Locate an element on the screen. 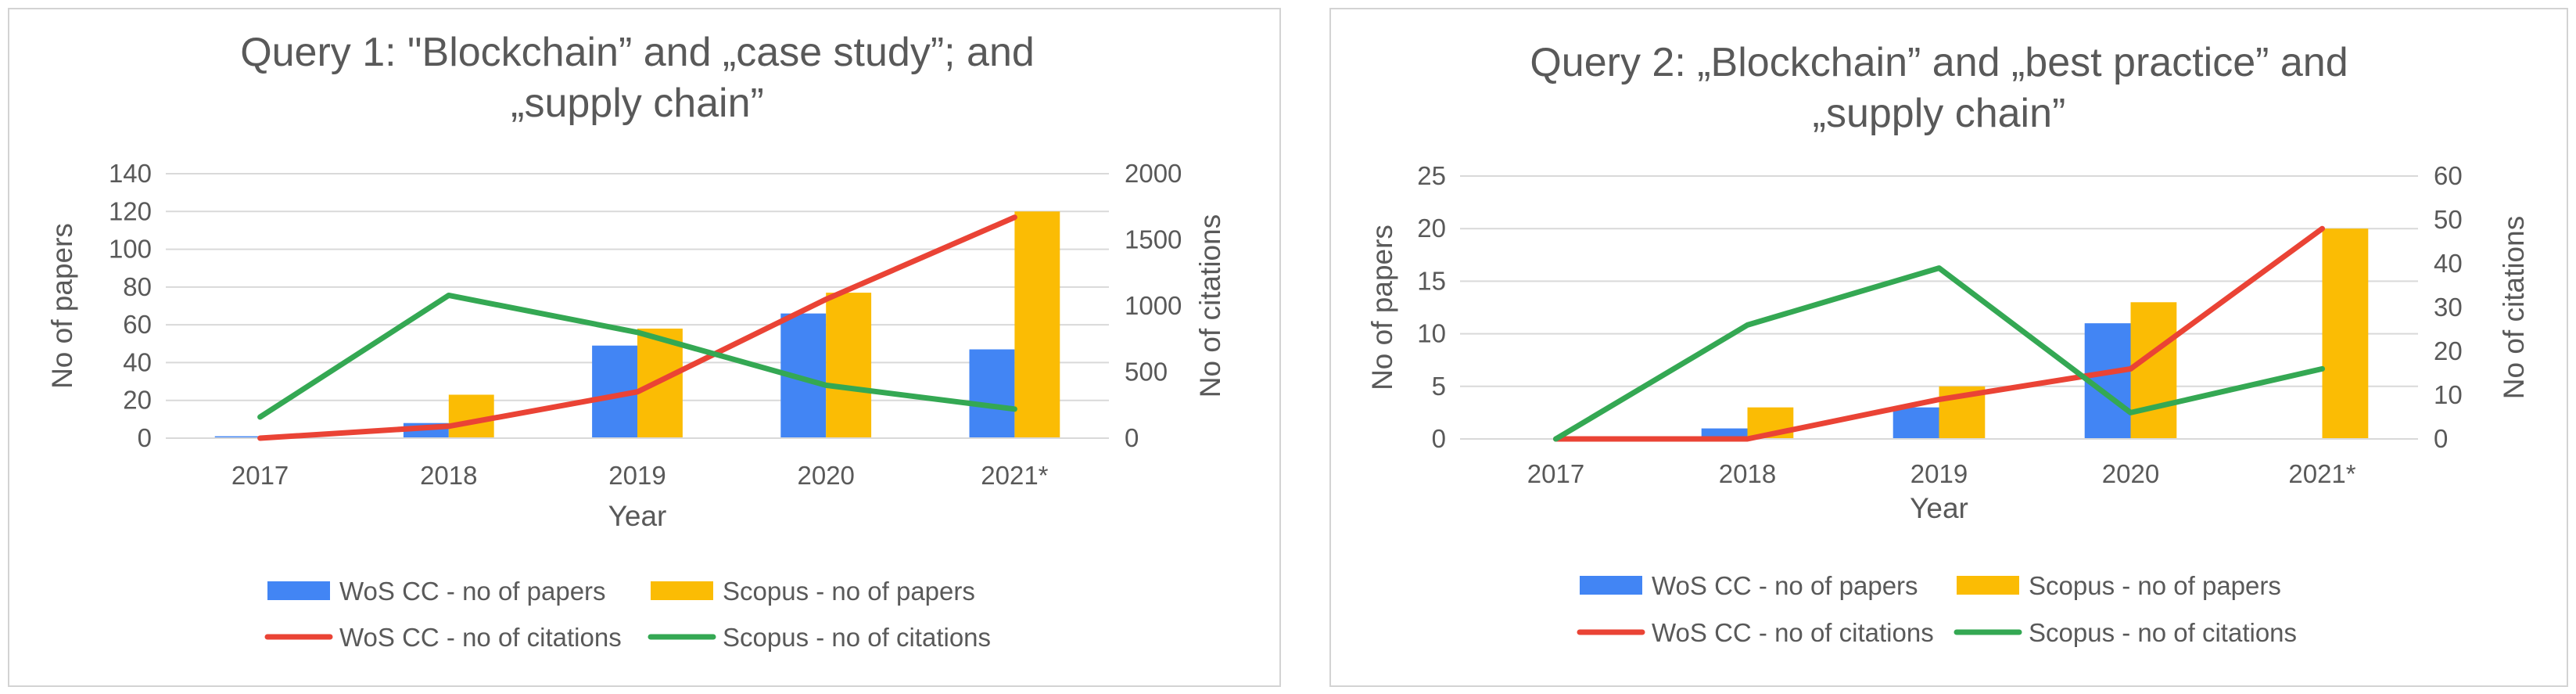 The width and height of the screenshot is (2576, 694). y2-tick-label: 2000 is located at coordinates (1153, 174).